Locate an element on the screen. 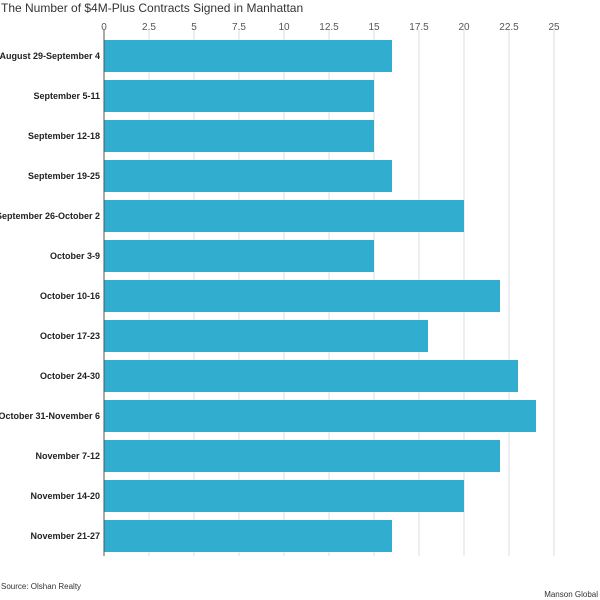  category-label: October 3-9 is located at coordinates (75, 256).